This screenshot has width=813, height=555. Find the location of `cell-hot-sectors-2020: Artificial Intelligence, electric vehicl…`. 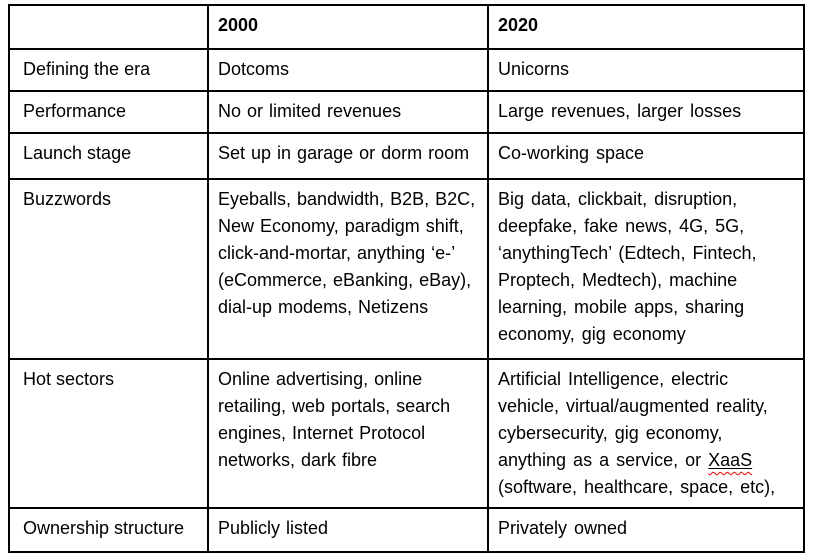

cell-hot-sectors-2020: Artificial Intelligence, electric vehicl… is located at coordinates (646, 433).